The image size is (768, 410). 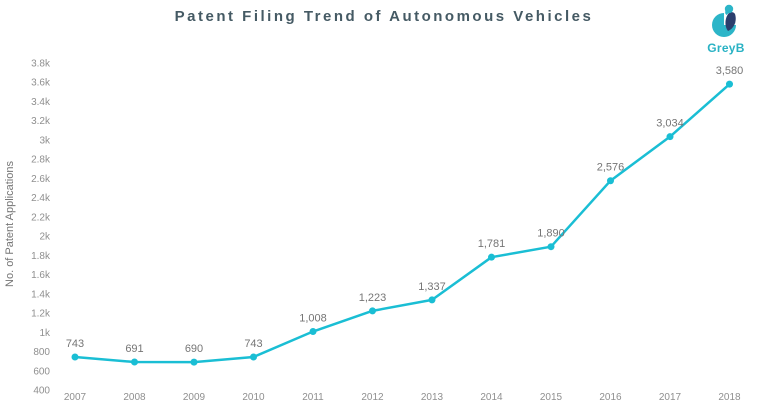 I want to click on data-point-label: 1,337, so click(x=432, y=287).